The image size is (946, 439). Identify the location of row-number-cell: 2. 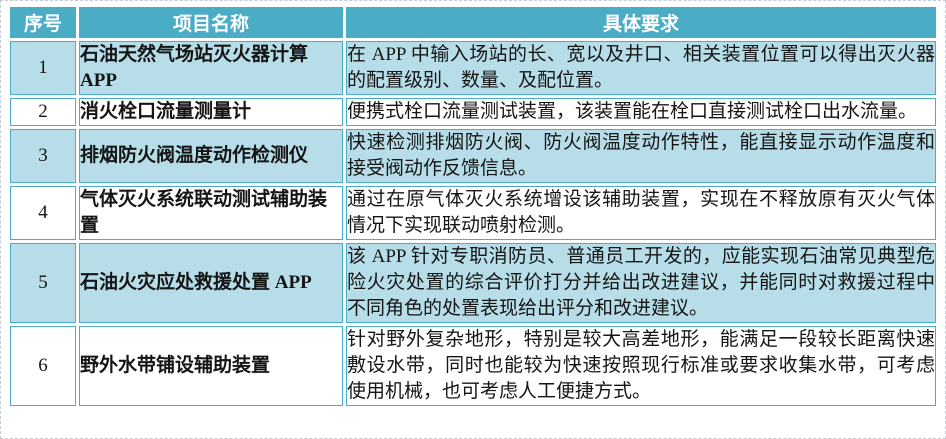
(43, 112).